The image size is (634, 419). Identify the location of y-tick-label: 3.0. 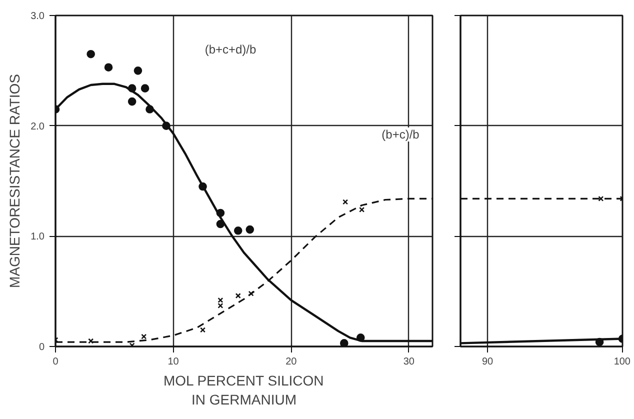
(37, 16).